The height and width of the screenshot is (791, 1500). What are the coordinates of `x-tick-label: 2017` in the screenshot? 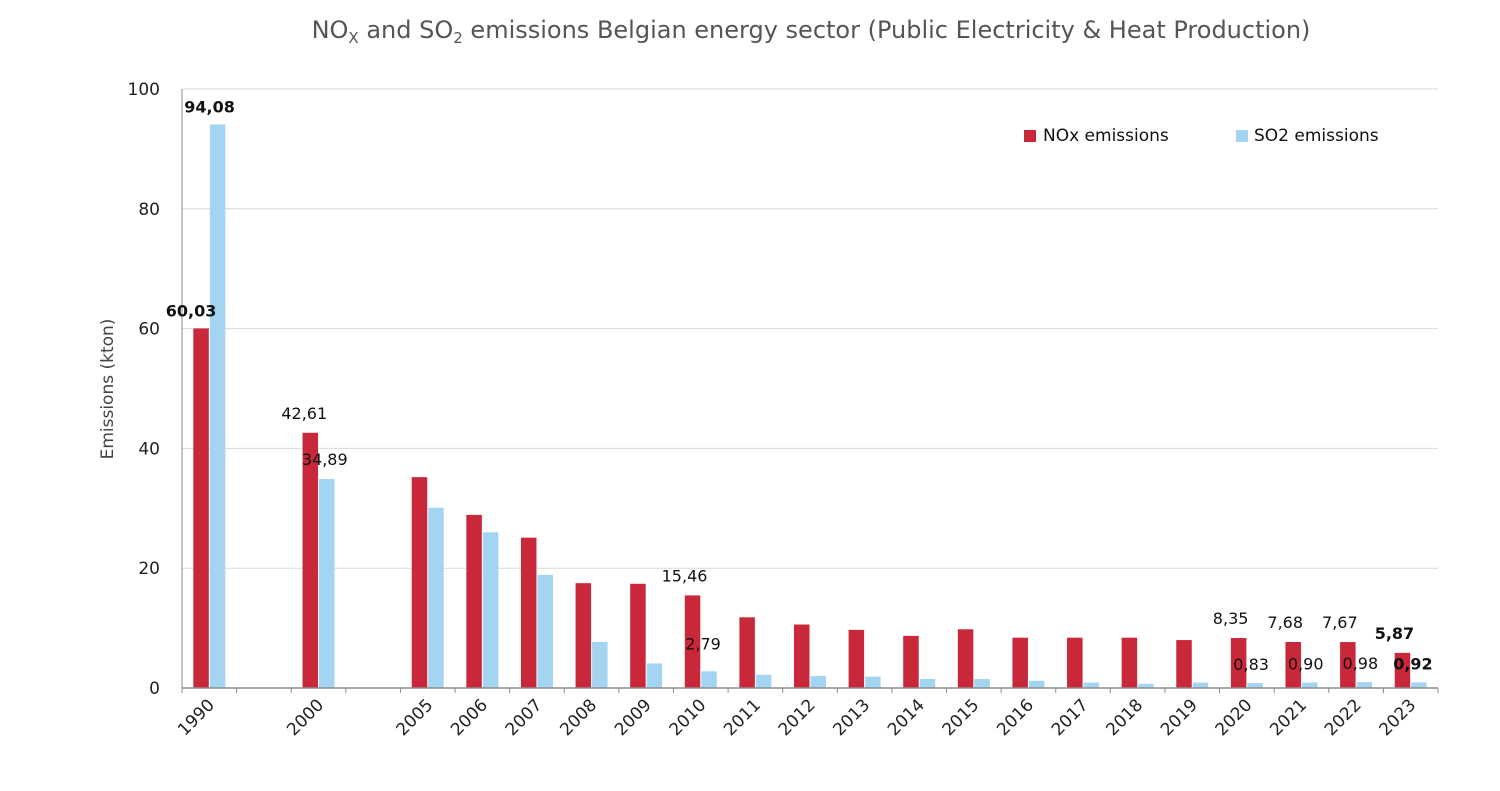 It's located at (1070, 717).